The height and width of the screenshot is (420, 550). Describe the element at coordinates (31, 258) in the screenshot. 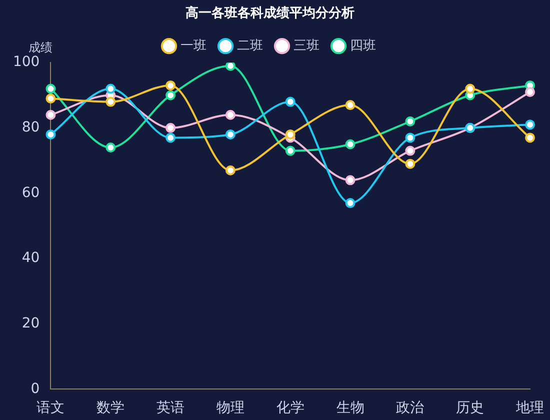

I see `y-tick-label: 40` at that location.